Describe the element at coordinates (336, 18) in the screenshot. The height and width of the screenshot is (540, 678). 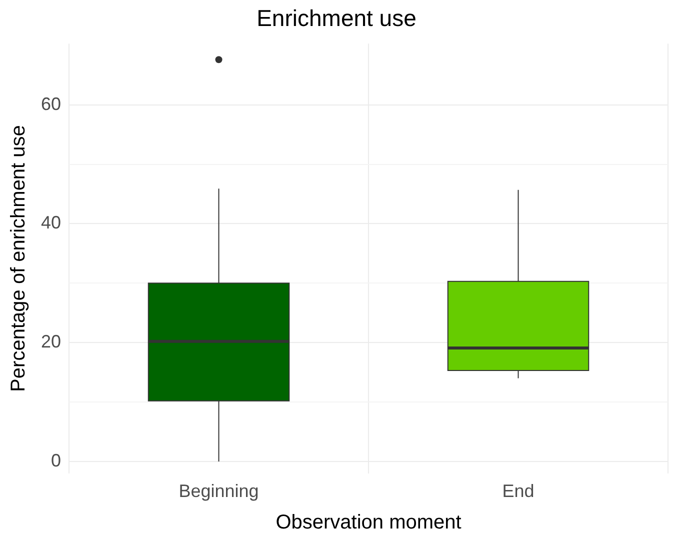
I see `chart-title: Enrichment use` at that location.